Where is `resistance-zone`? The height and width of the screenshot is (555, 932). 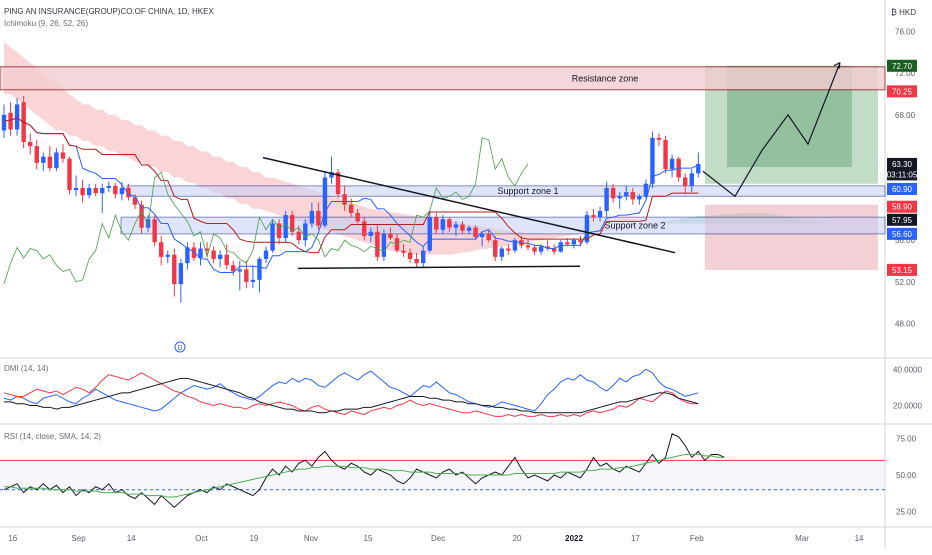
resistance-zone is located at coordinates (443, 78).